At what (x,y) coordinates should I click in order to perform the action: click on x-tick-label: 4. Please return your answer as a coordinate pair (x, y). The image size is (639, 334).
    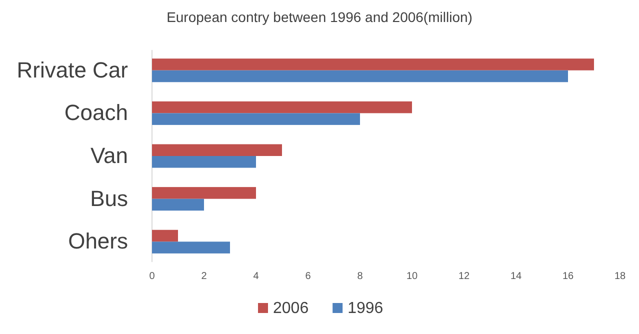
    Looking at the image, I should click on (256, 276).